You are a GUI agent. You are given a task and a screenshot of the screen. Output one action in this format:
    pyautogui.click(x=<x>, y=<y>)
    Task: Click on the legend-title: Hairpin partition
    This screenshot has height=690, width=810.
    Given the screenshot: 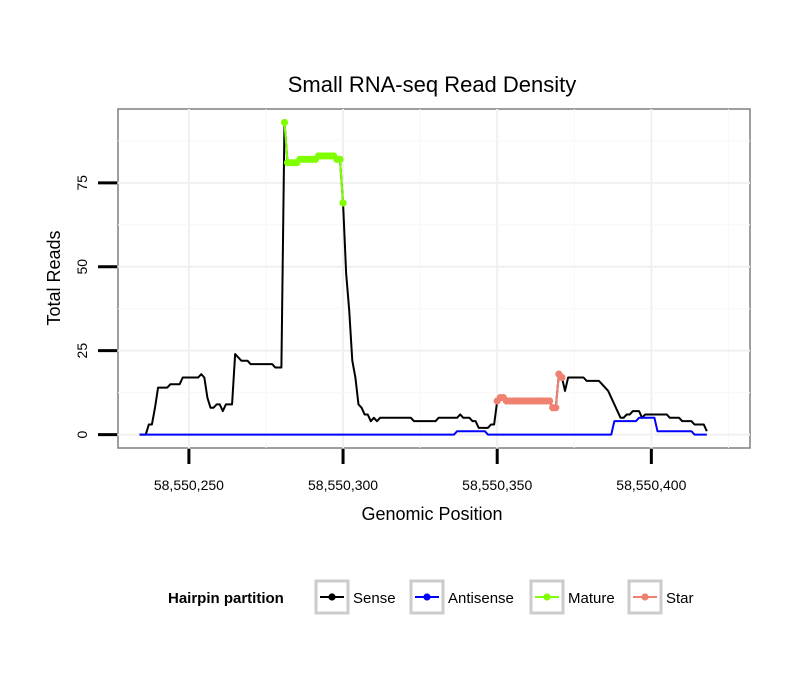 What is the action you would take?
    pyautogui.click(x=226, y=598)
    